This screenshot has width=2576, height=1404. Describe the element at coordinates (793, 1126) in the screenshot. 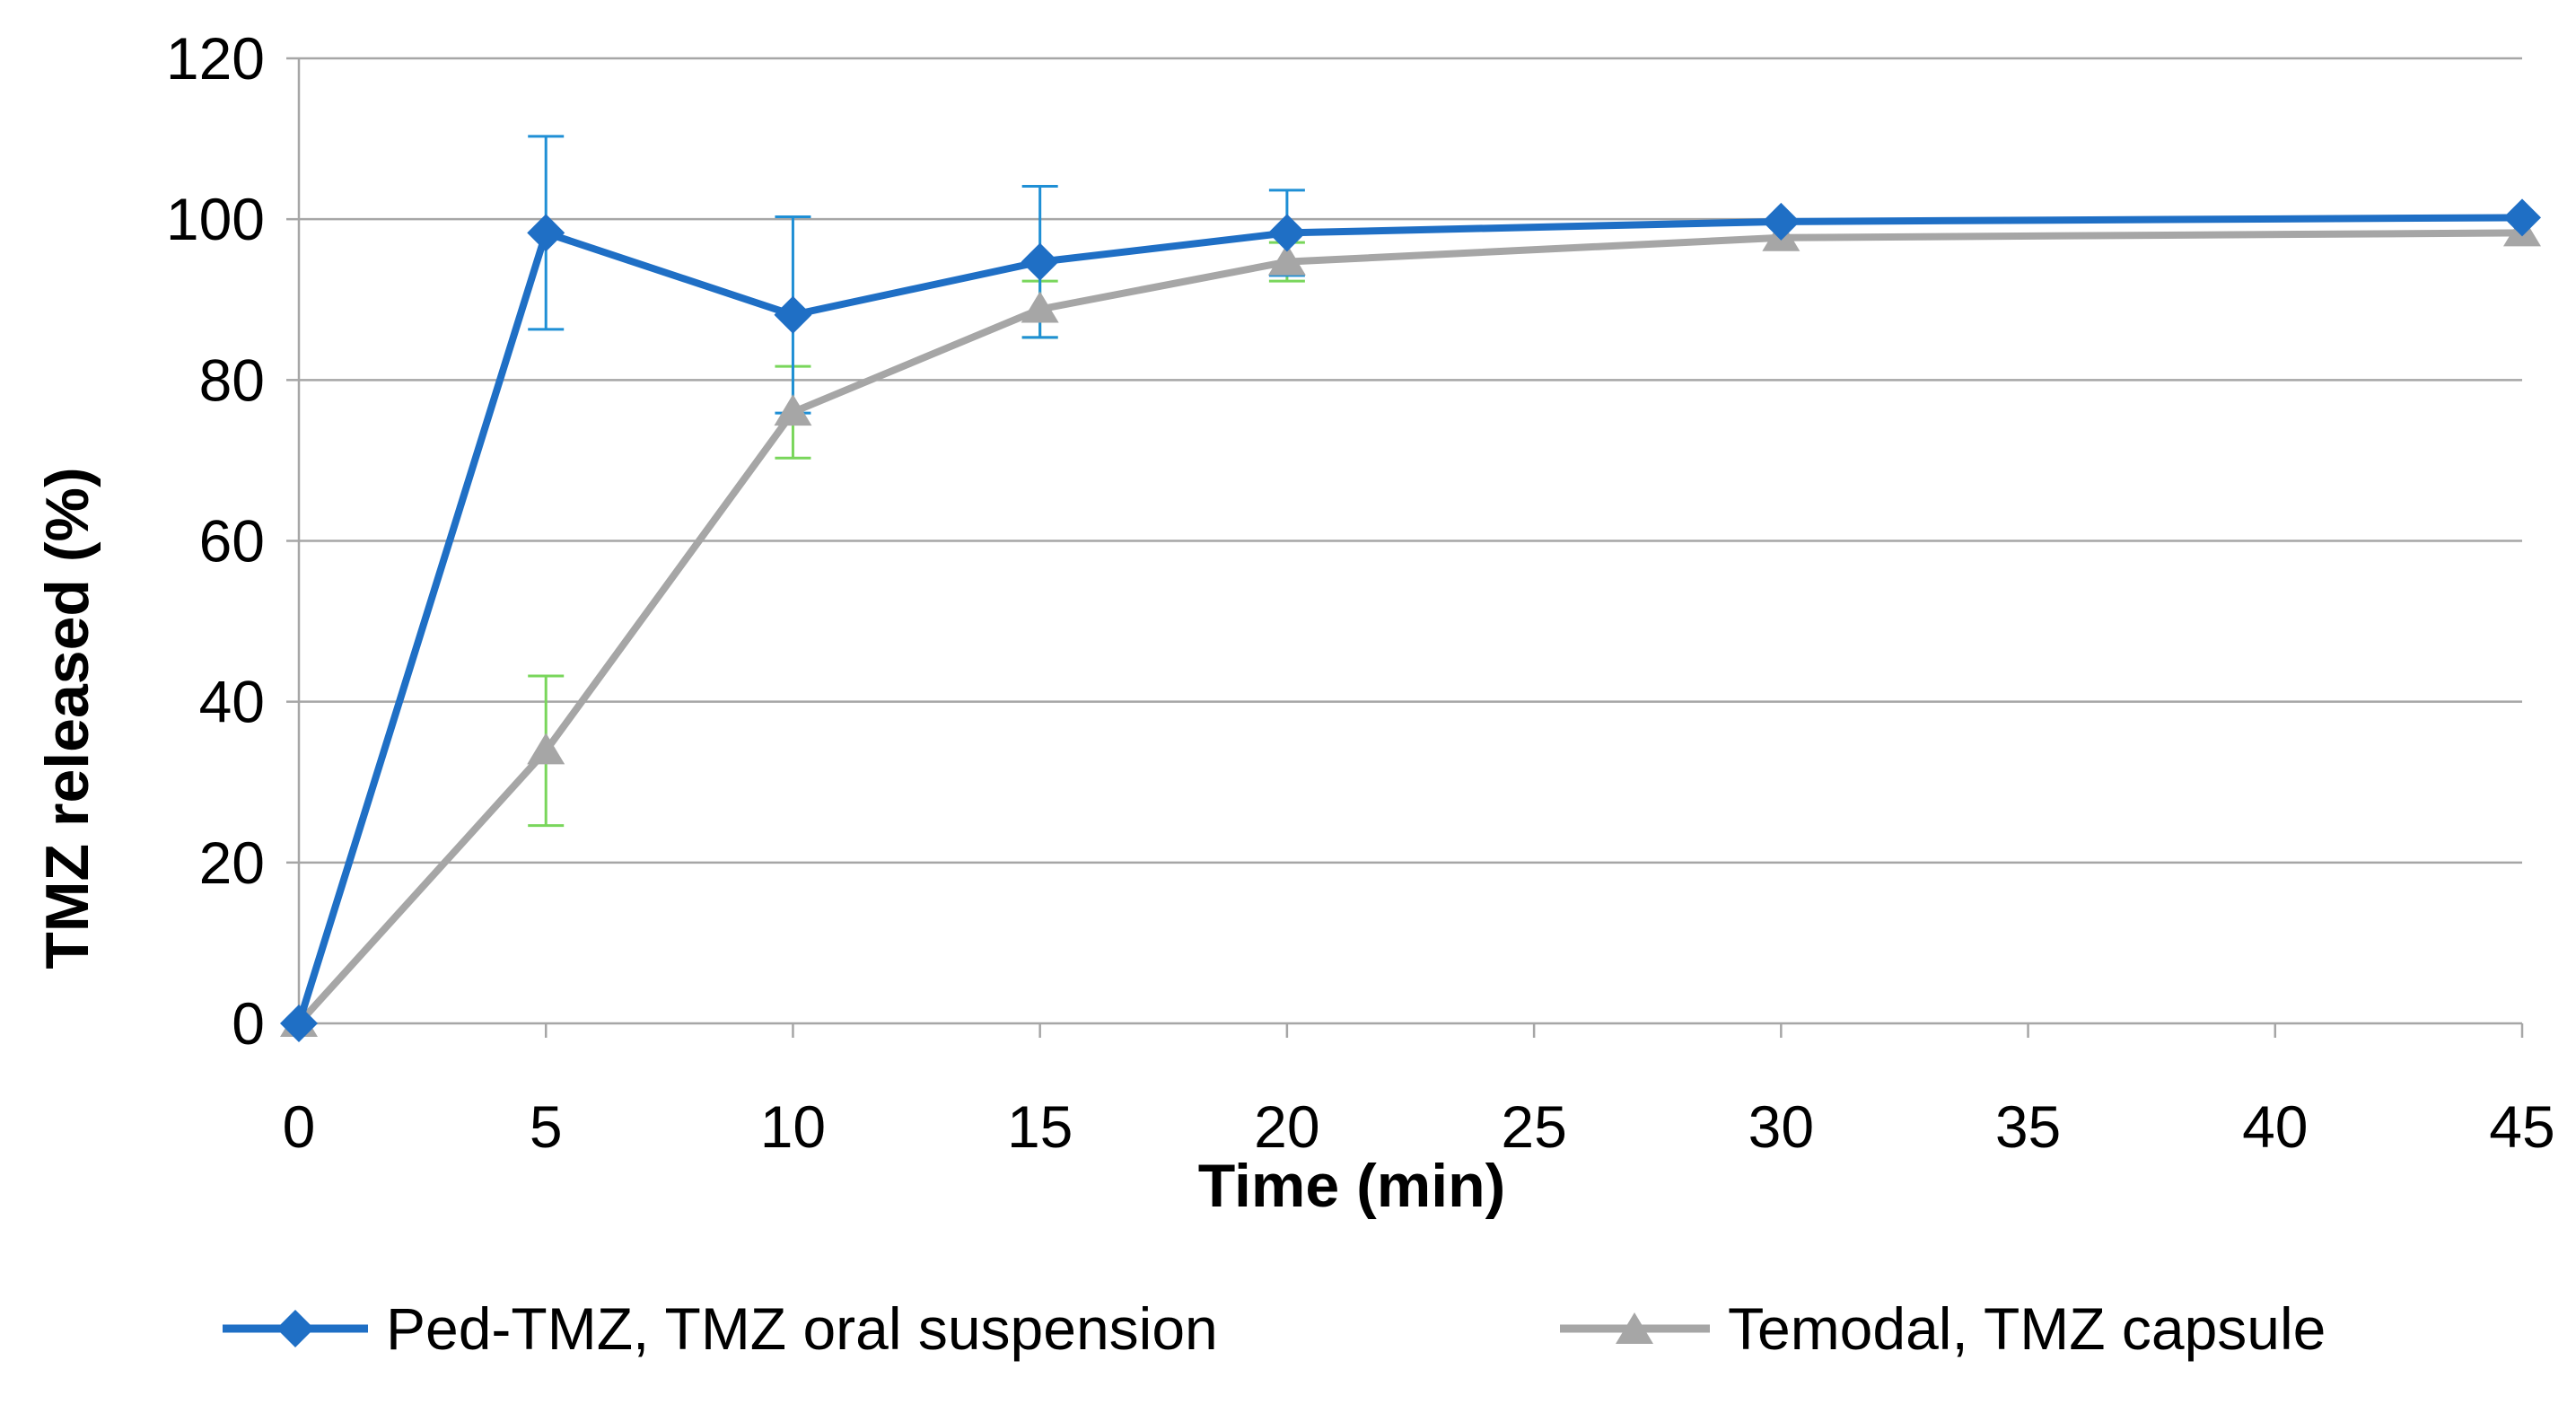

I see `x-tick-label-10: 10` at that location.